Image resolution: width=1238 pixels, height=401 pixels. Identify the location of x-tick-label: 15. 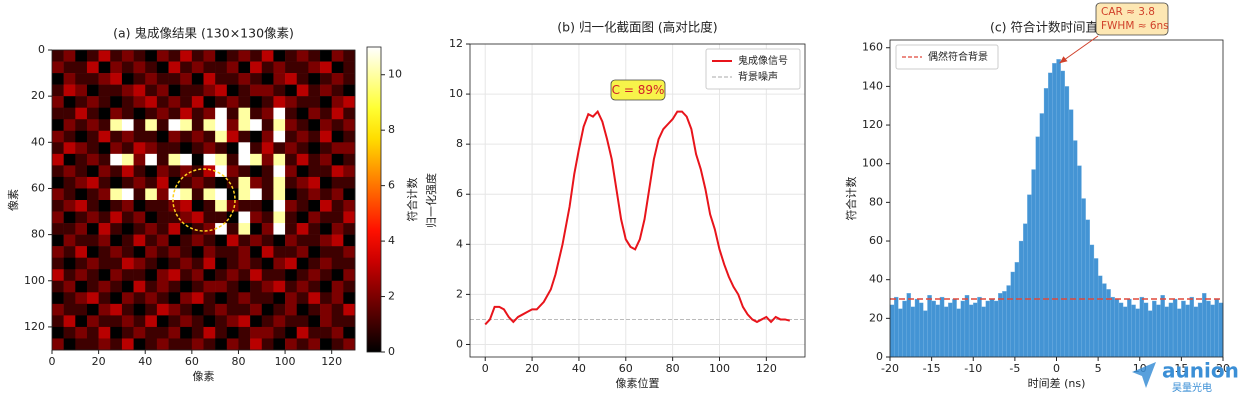
(1181, 368).